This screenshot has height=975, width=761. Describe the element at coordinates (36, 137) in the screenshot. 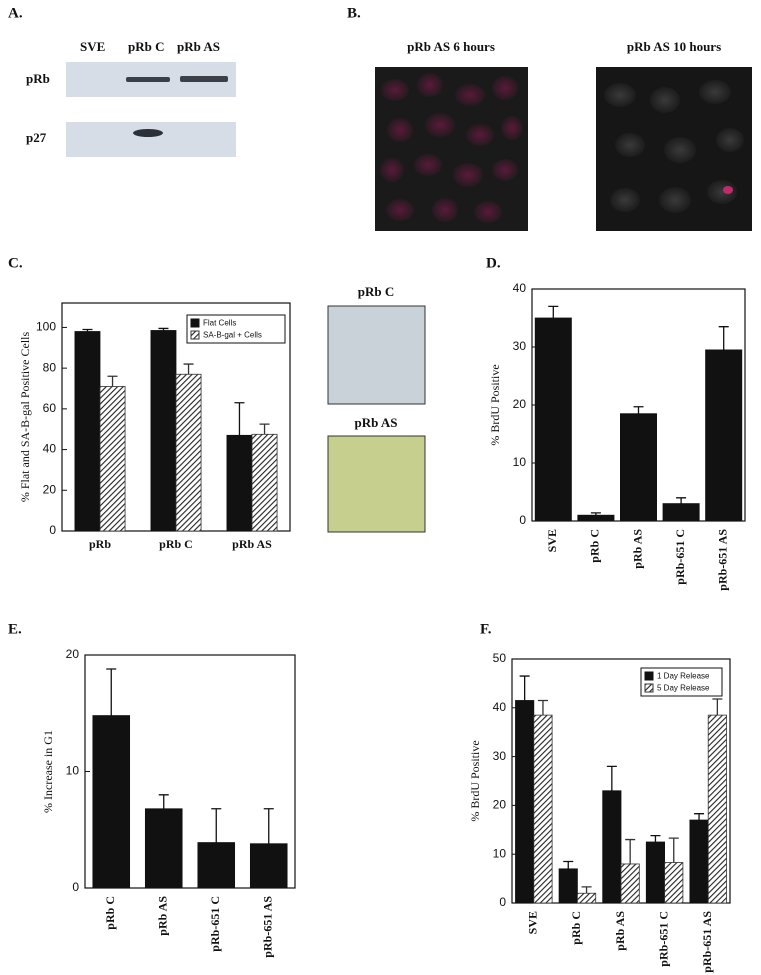

I see `row-label: p27` at that location.